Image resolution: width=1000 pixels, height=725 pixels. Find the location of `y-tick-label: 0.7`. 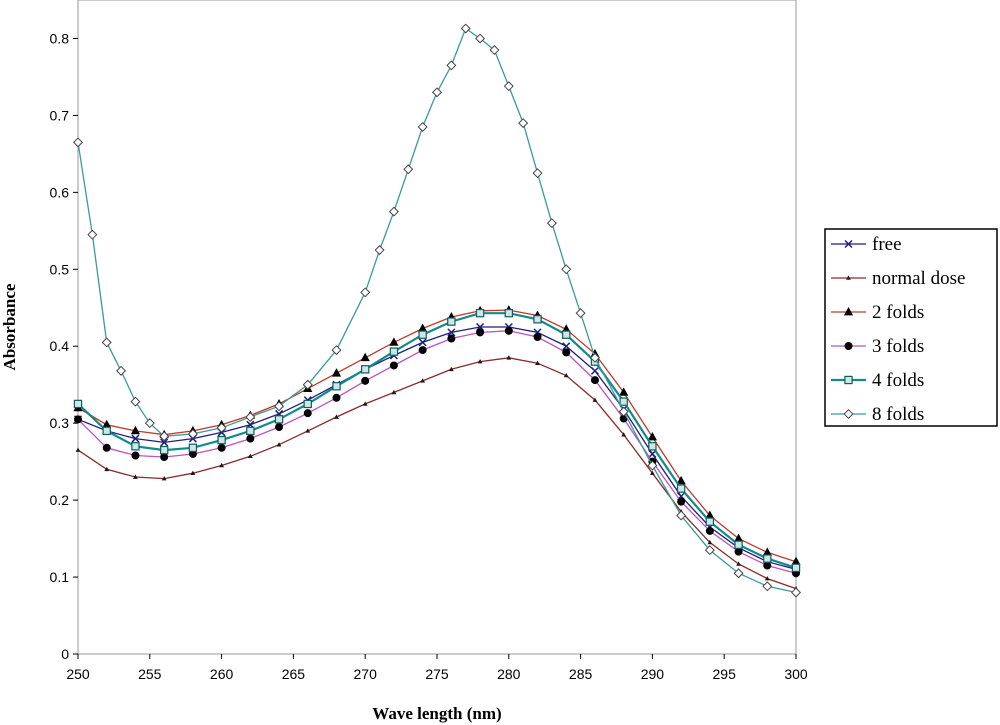

y-tick-label: 0.7 is located at coordinates (60, 115).